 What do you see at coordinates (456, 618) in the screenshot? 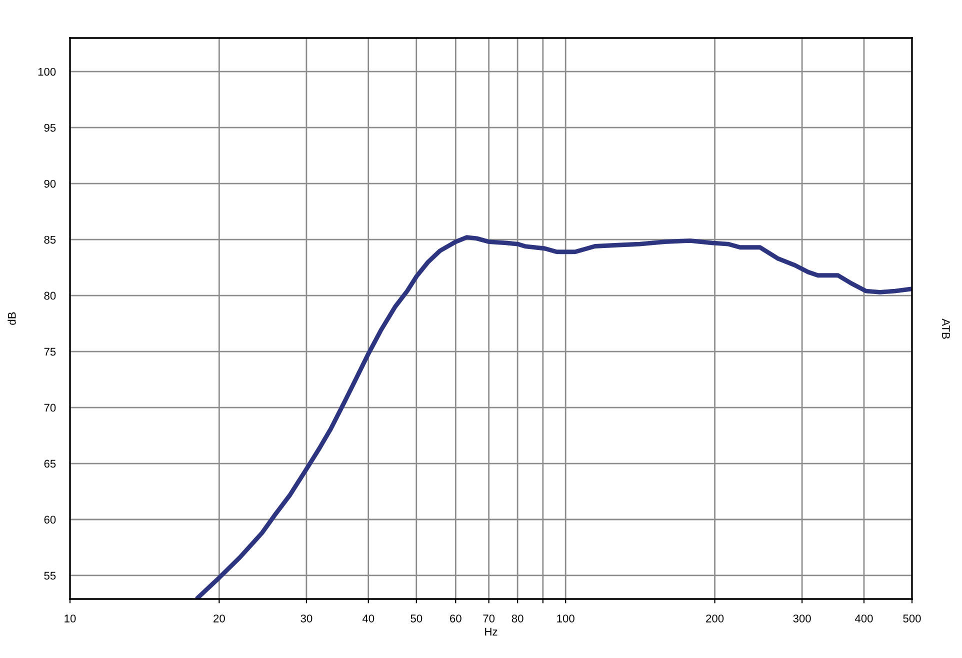
I see `x-tick-label: 60` at bounding box center [456, 618].